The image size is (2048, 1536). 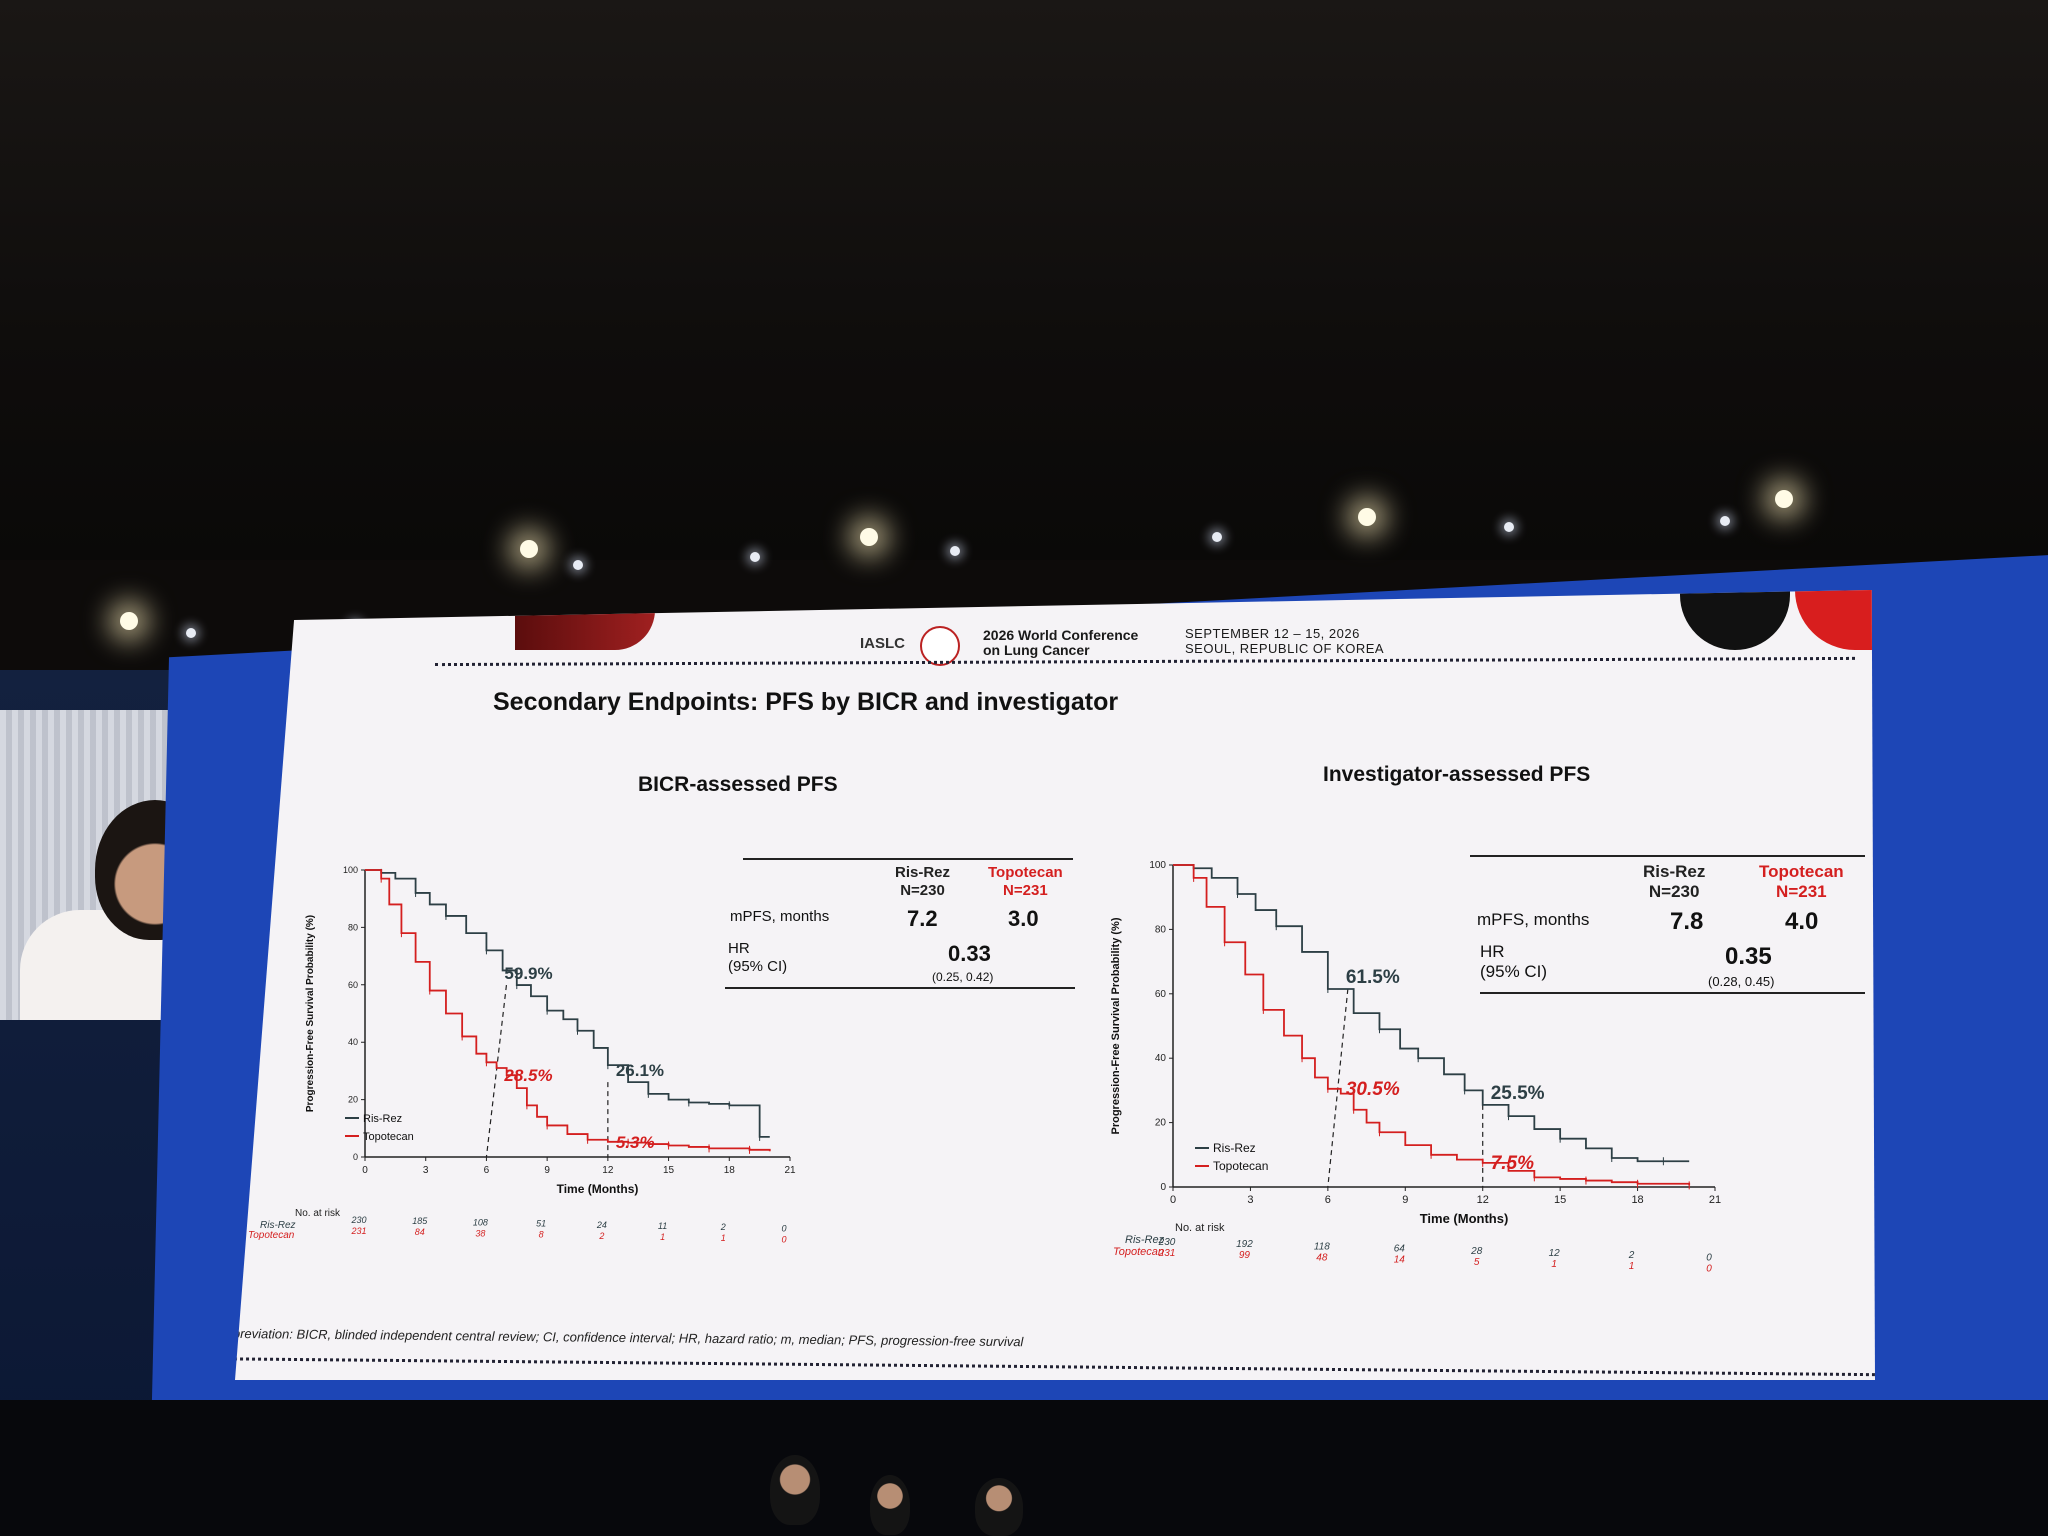 What do you see at coordinates (271, 1235) in the screenshot?
I see `chart1-at-risk-label-topotecan: Topotecan` at bounding box center [271, 1235].